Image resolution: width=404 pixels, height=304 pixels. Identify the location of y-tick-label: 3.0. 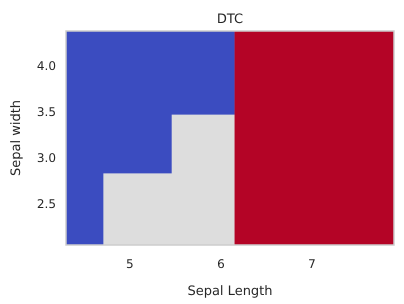
(46, 157).